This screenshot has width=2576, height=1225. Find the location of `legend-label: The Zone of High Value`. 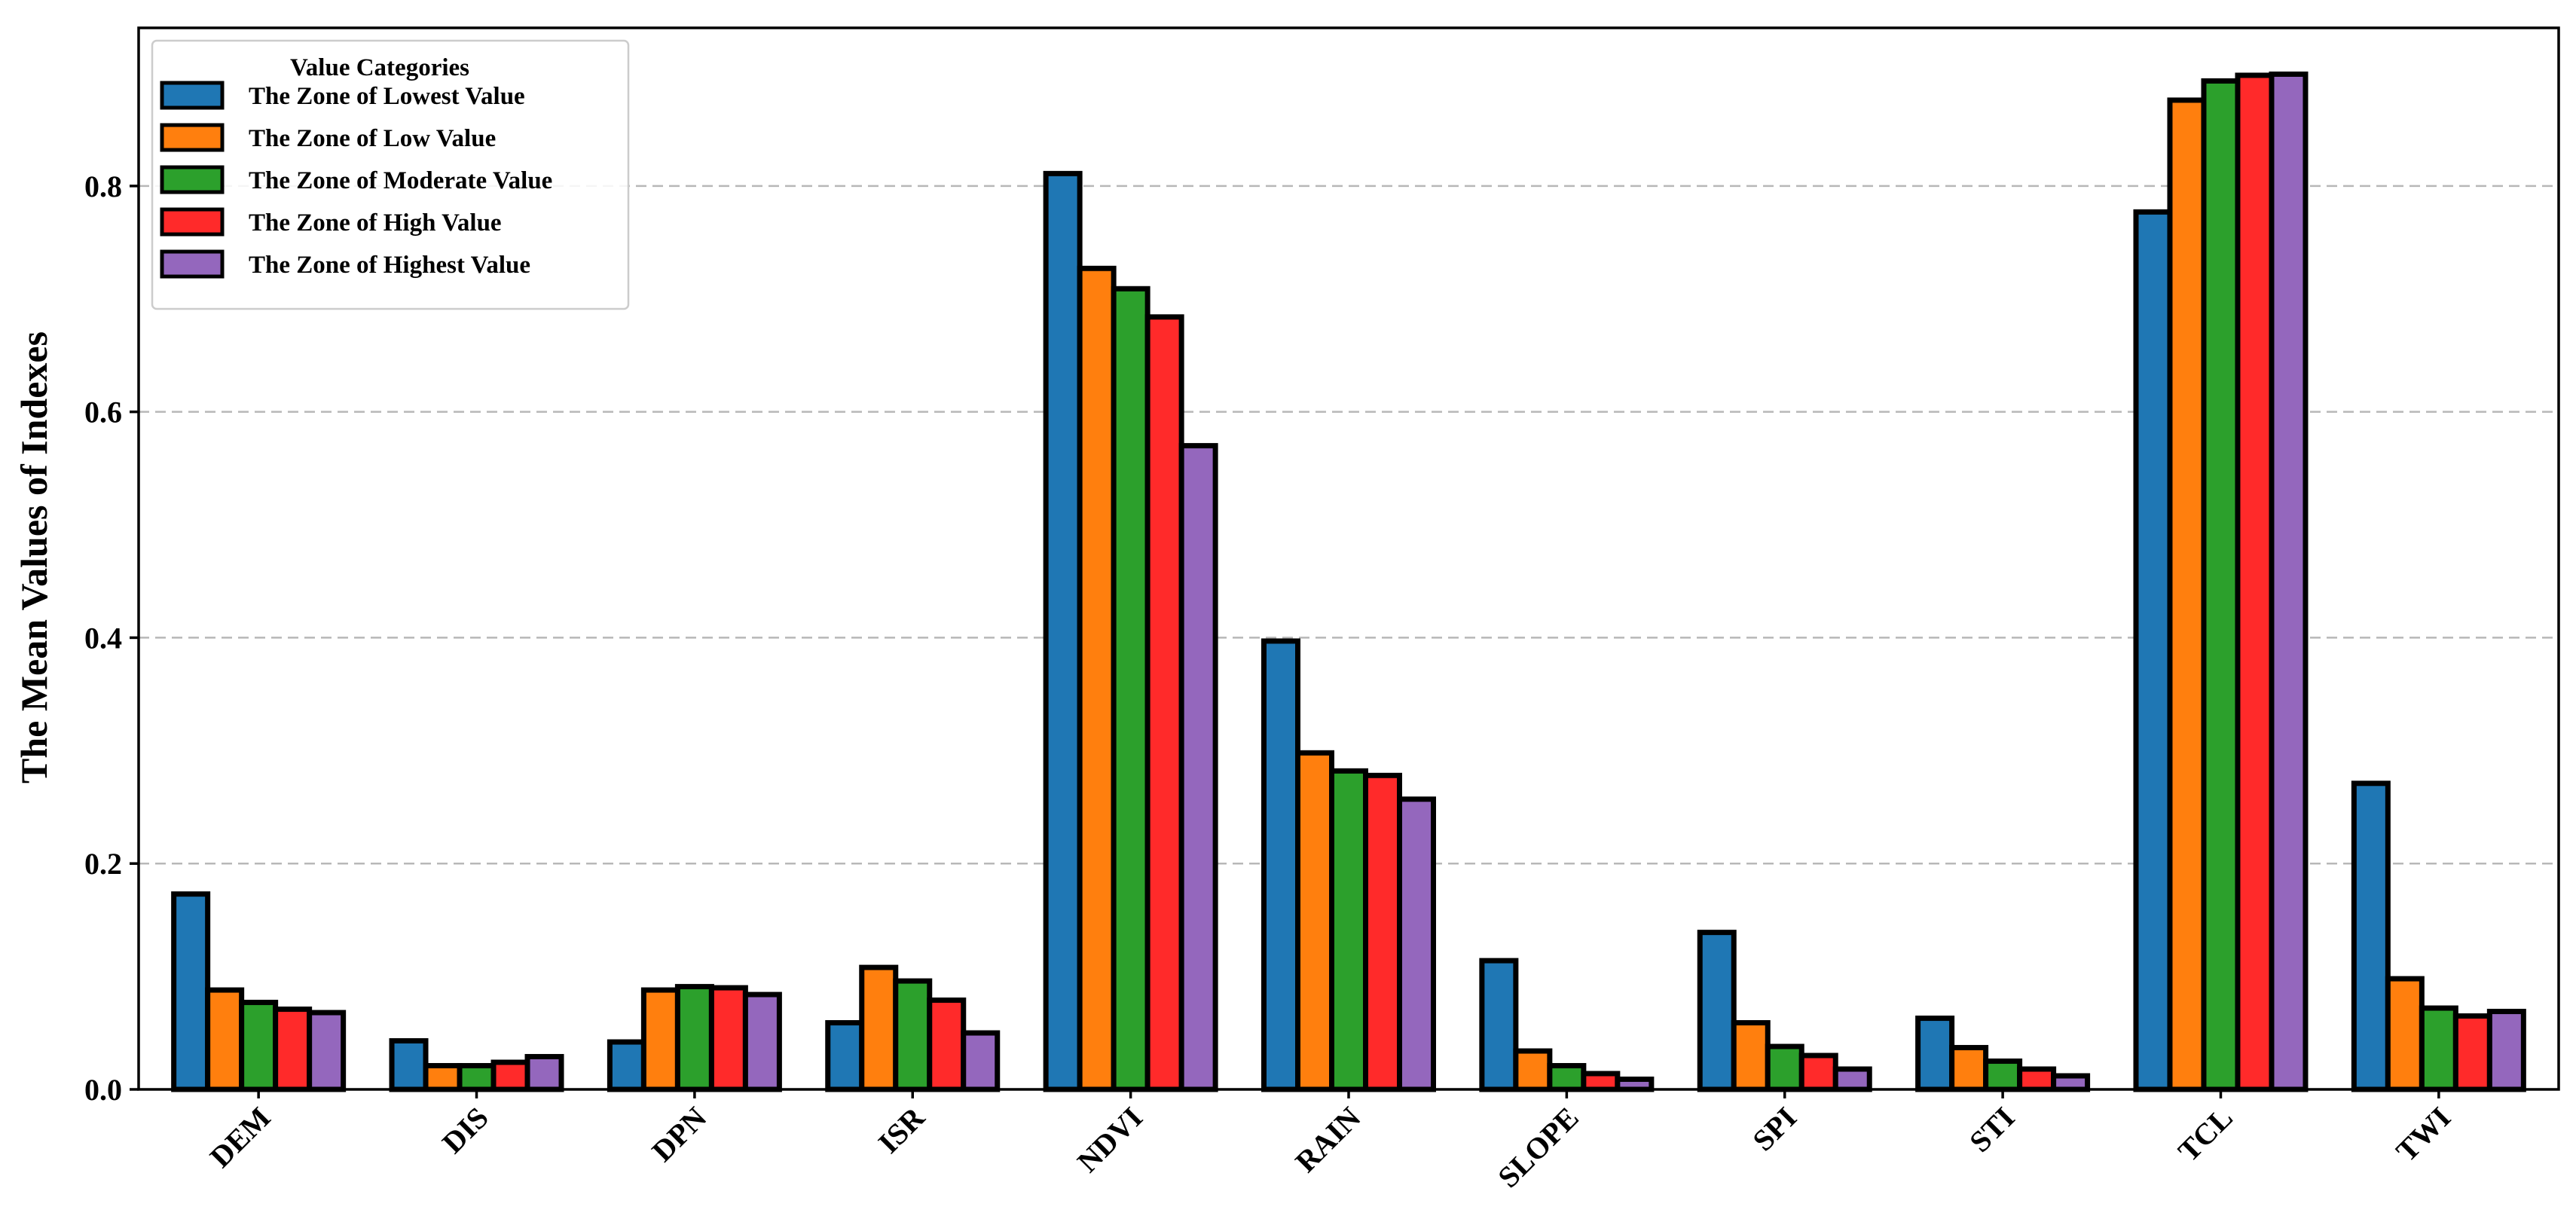

legend-label: The Zone of High Value is located at coordinates (375, 223).